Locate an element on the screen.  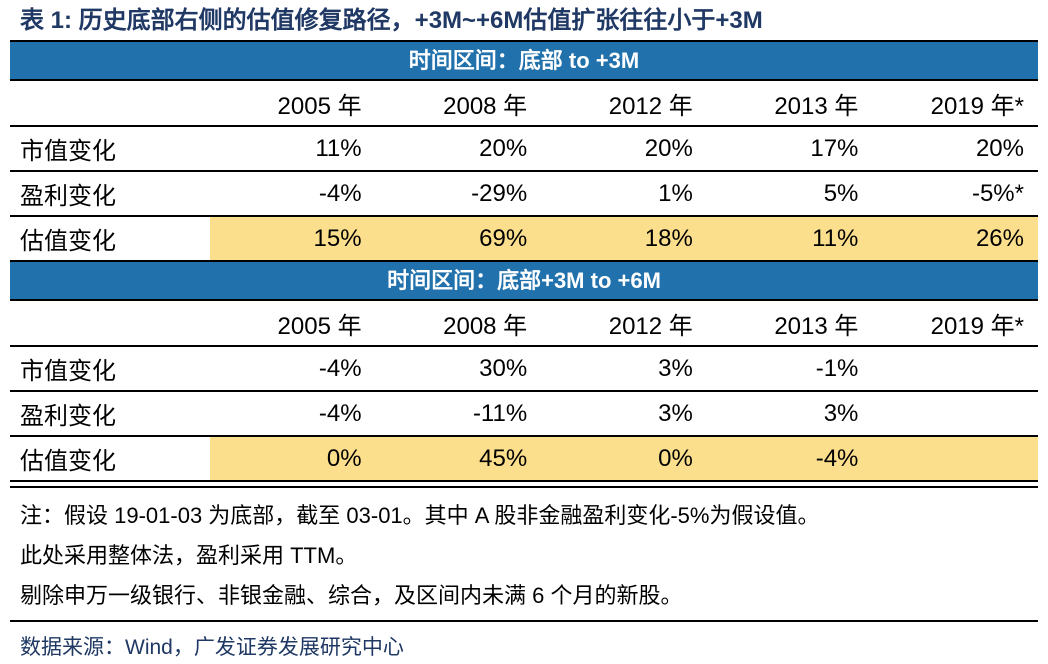
section2-column-header-row: 2005 年 2008 年 2012 年 2013 年 2019 年* is located at coordinates (524, 324).